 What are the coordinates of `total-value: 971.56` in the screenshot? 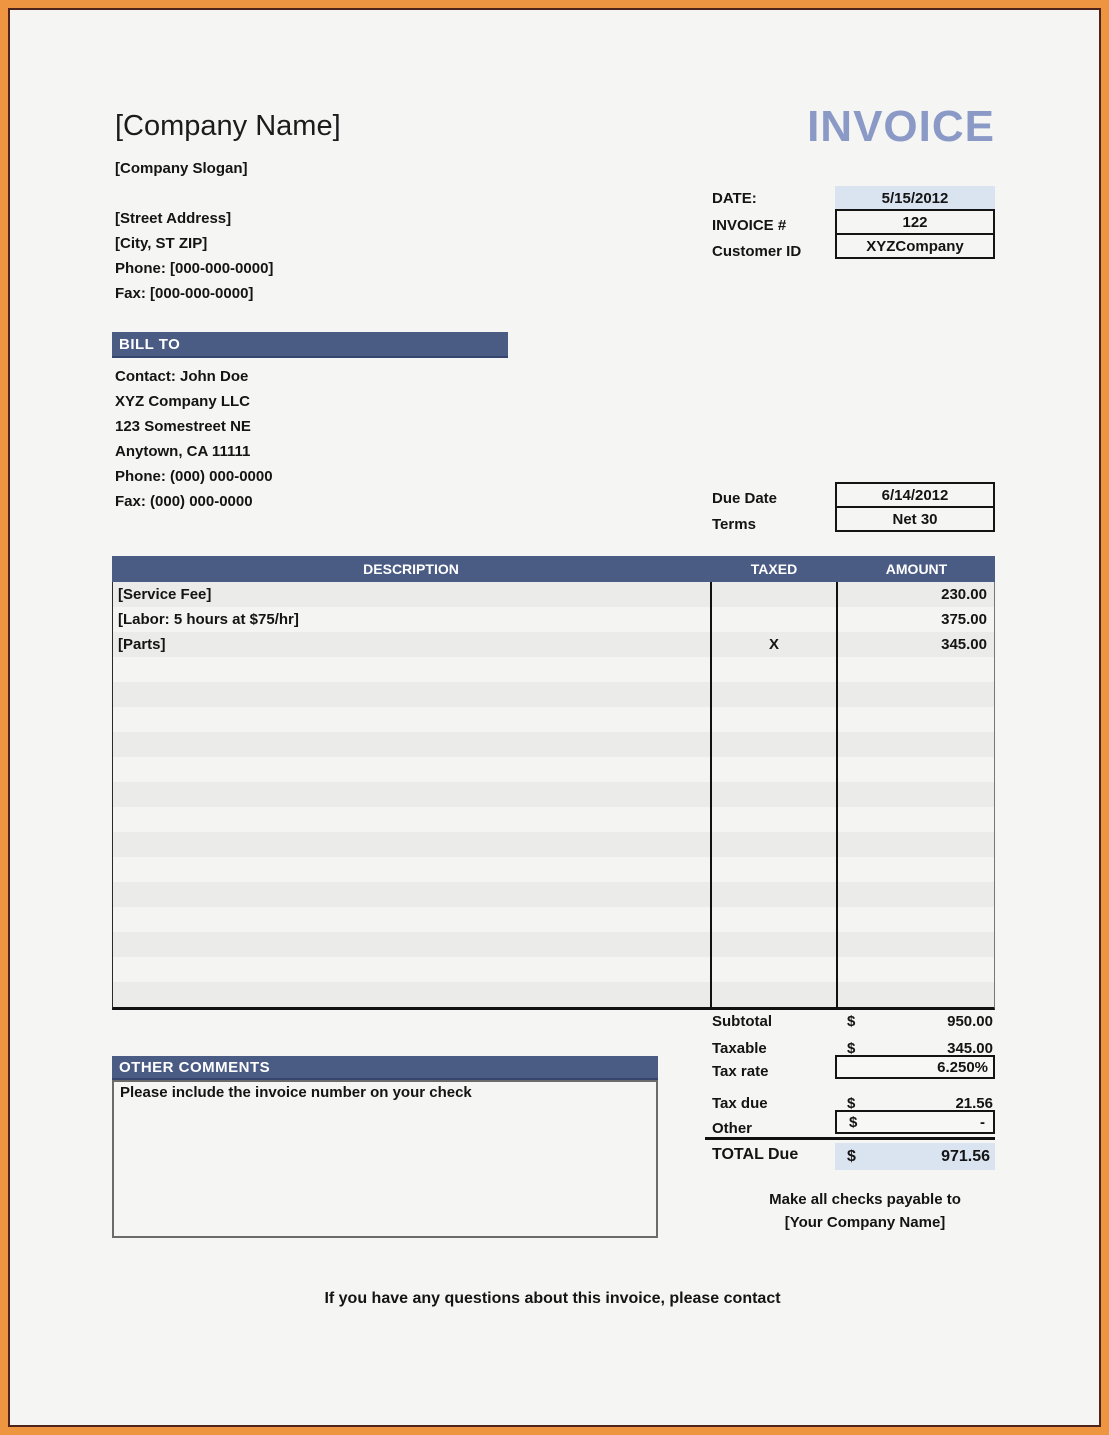 It's located at (965, 1156).